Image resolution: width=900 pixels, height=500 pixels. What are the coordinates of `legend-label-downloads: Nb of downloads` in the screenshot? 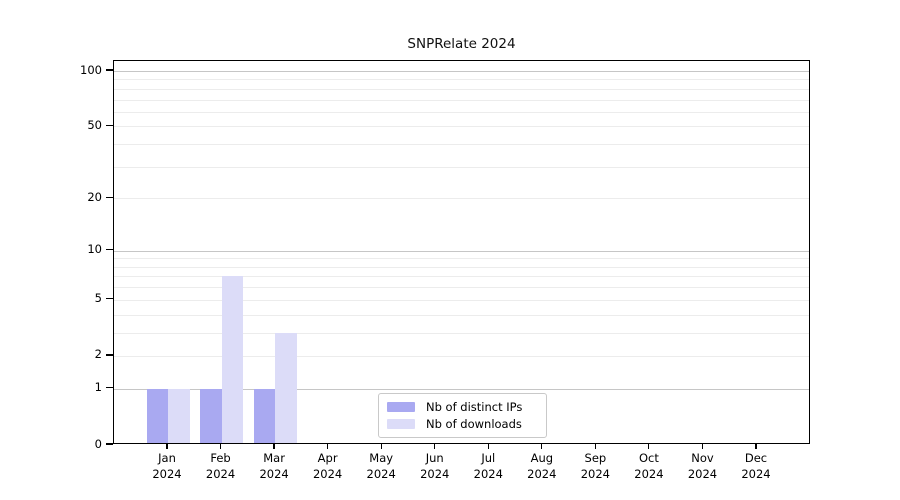 It's located at (474, 423).